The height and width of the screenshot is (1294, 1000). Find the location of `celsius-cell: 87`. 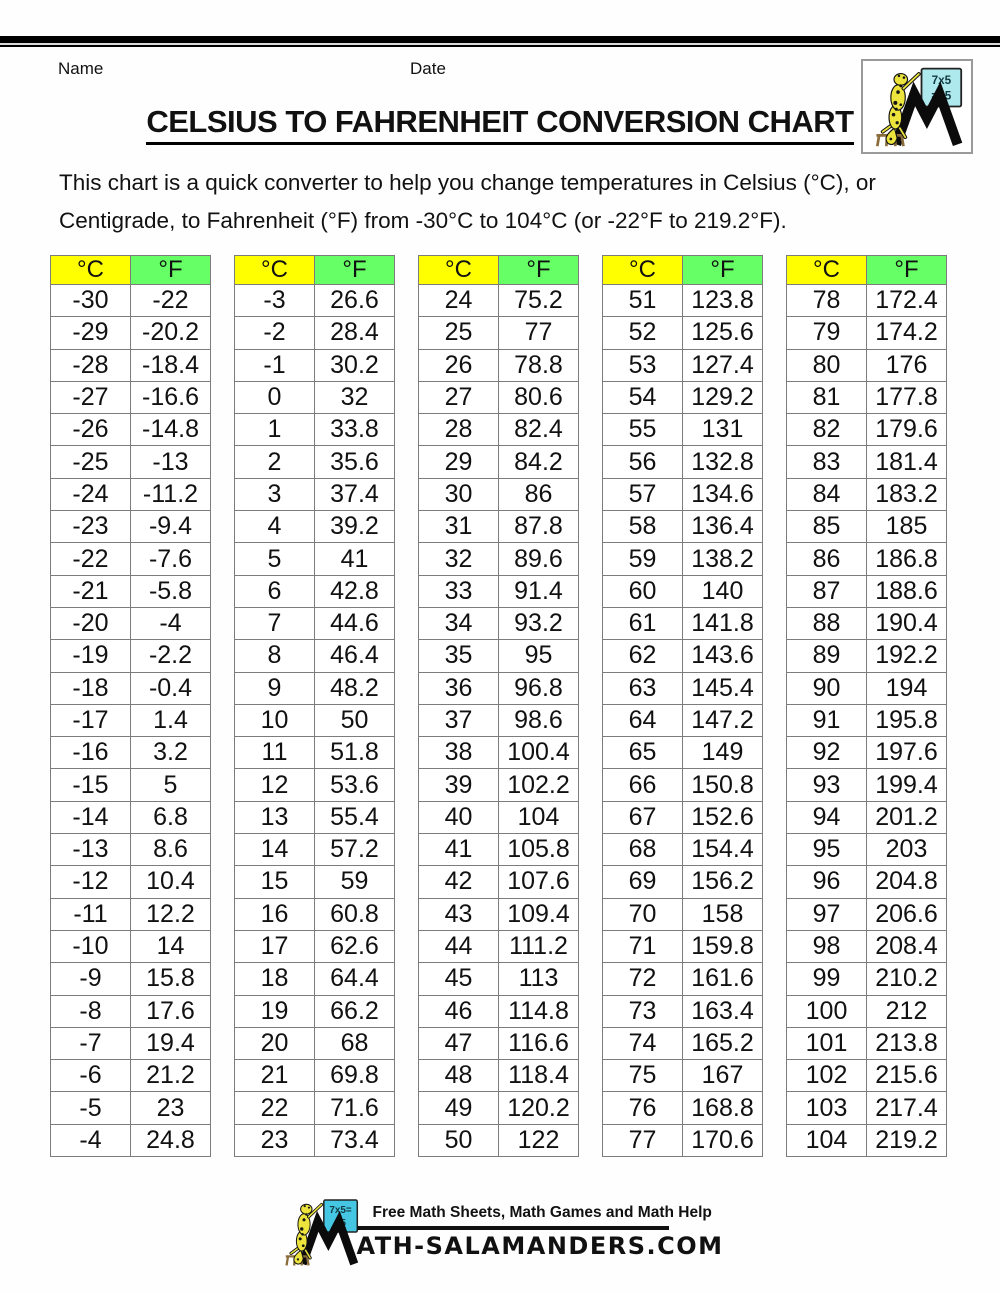

celsius-cell: 87 is located at coordinates (826, 591).